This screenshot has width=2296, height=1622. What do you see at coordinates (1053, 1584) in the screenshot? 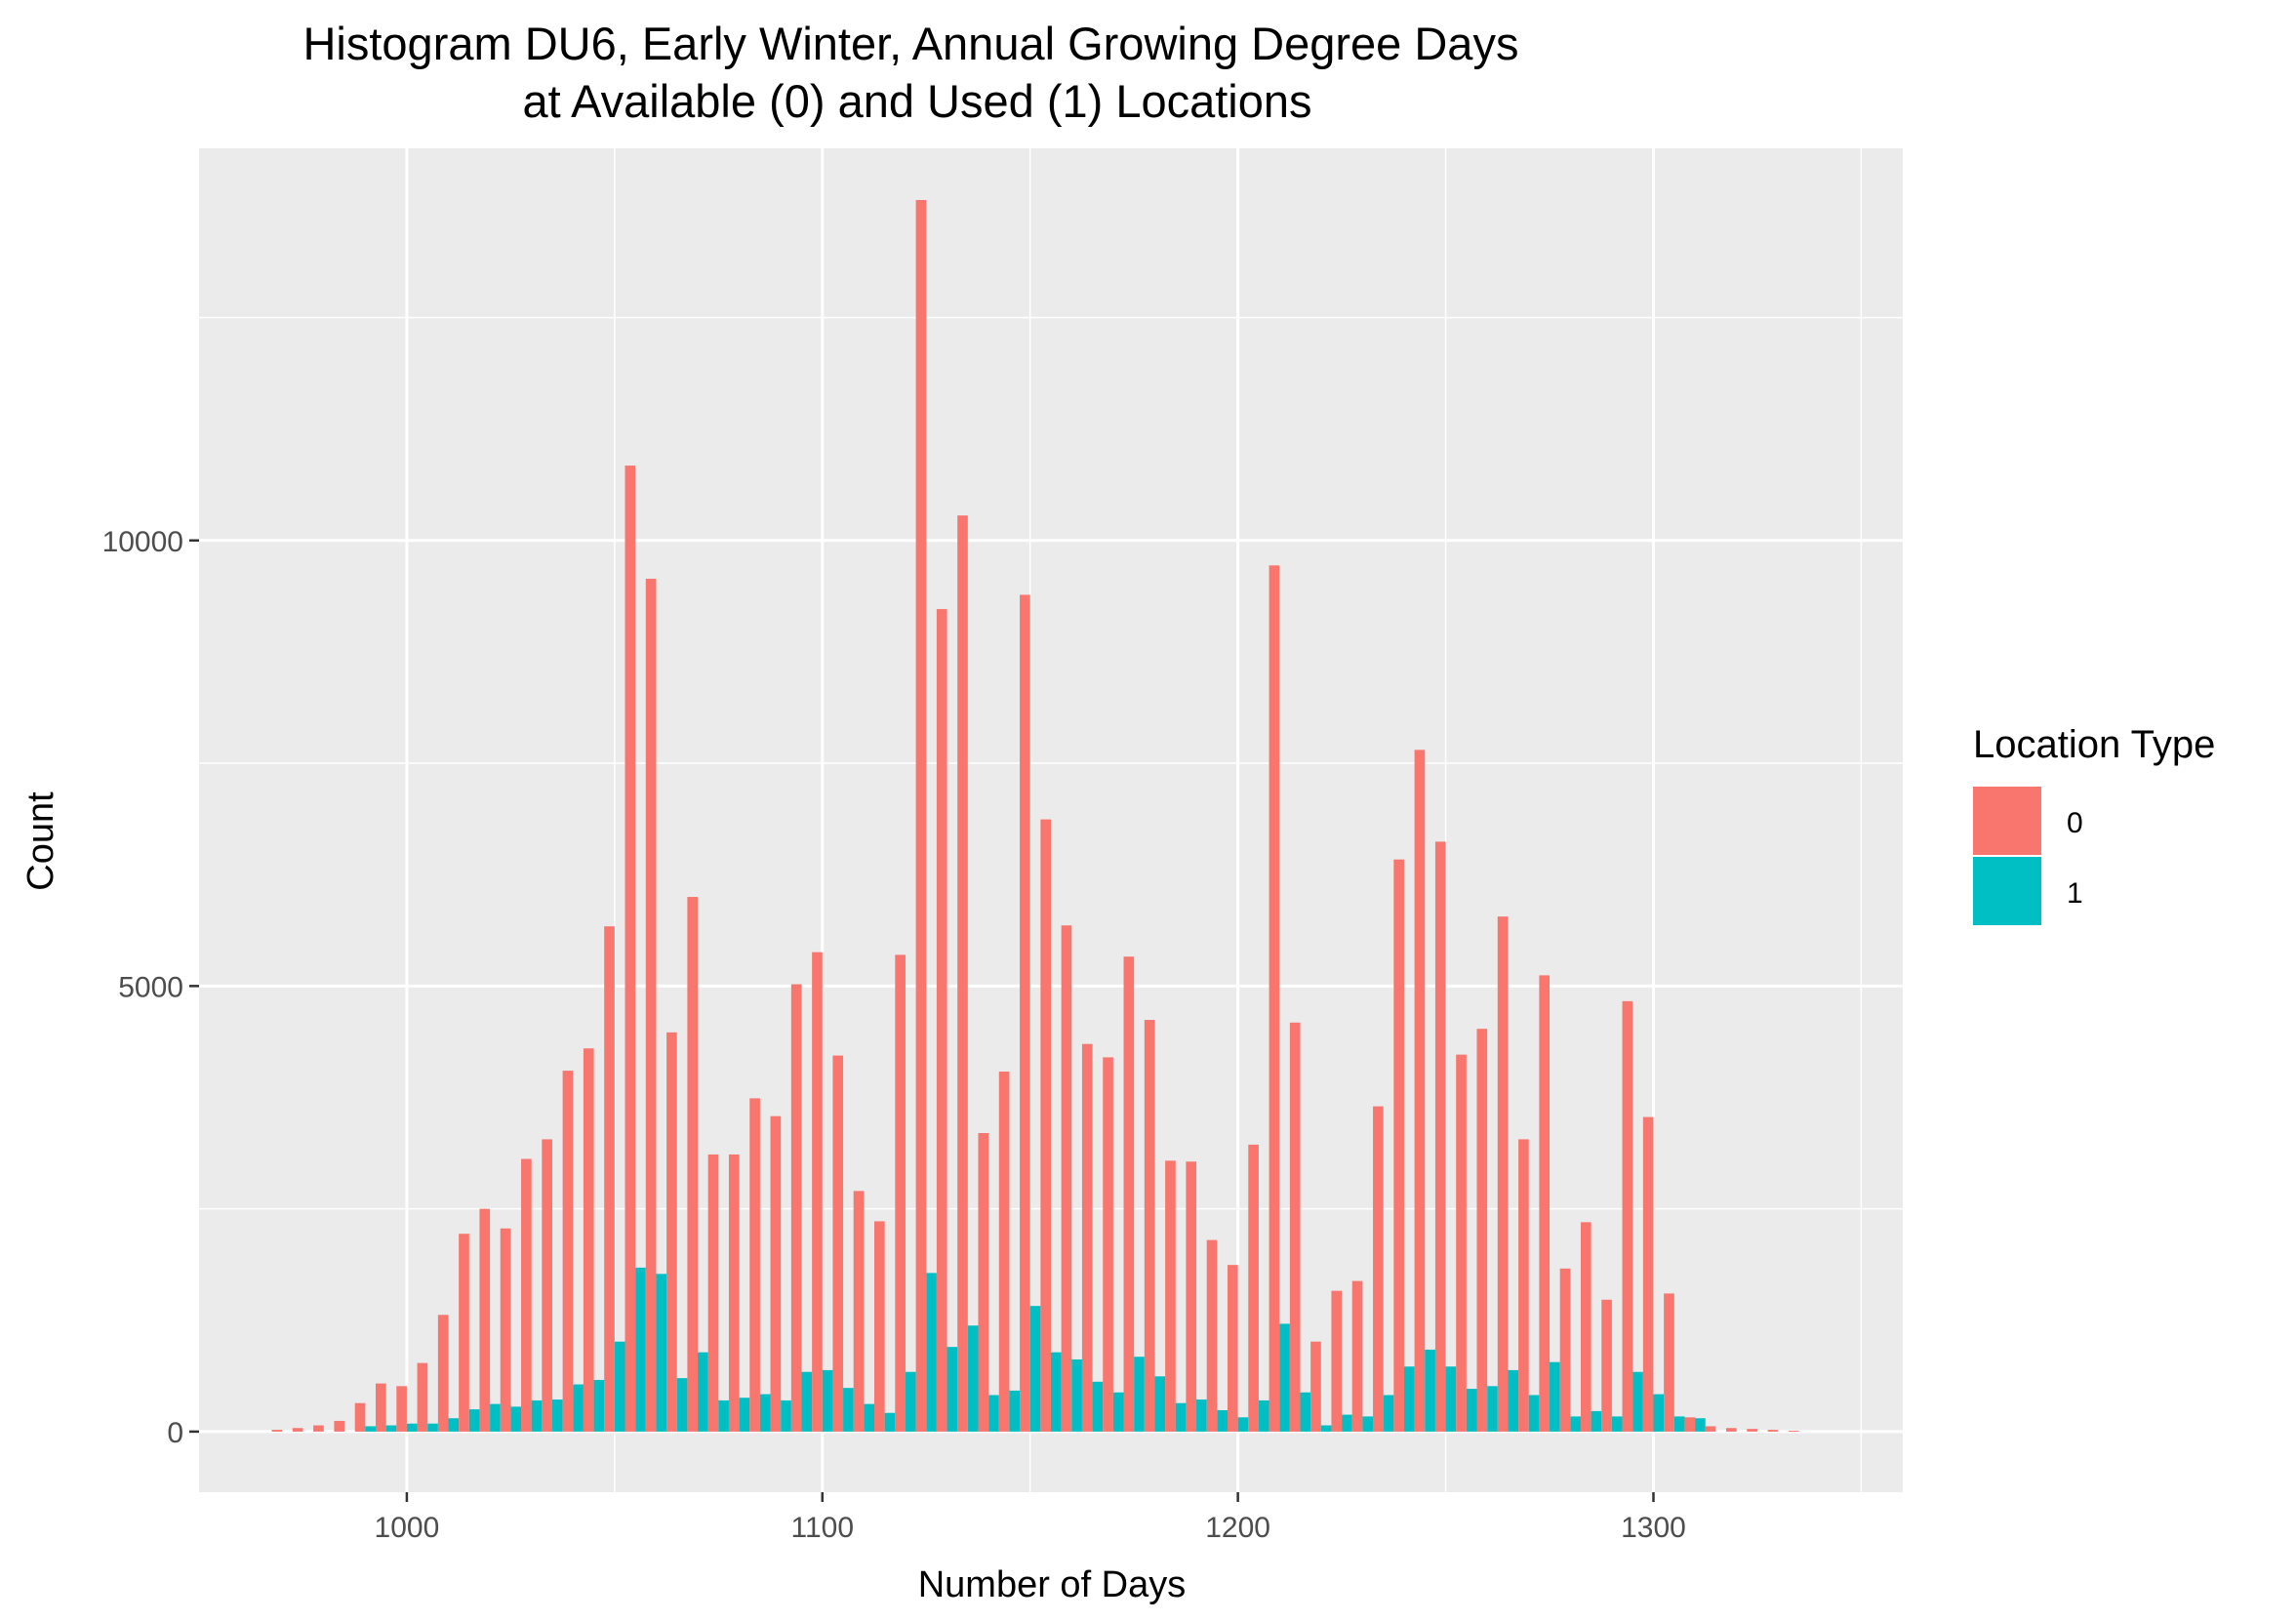
I see `x-axis-title: Number of Days` at bounding box center [1053, 1584].